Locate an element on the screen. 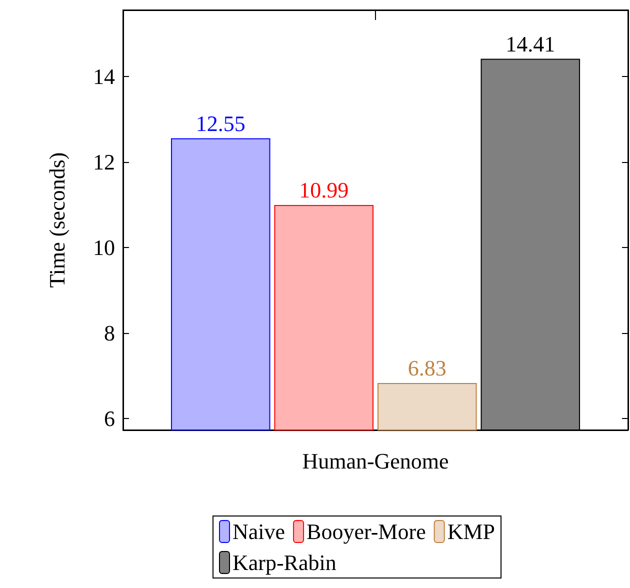 This screenshot has height=588, width=630. y-tick-label: 6 is located at coordinates (109, 418).